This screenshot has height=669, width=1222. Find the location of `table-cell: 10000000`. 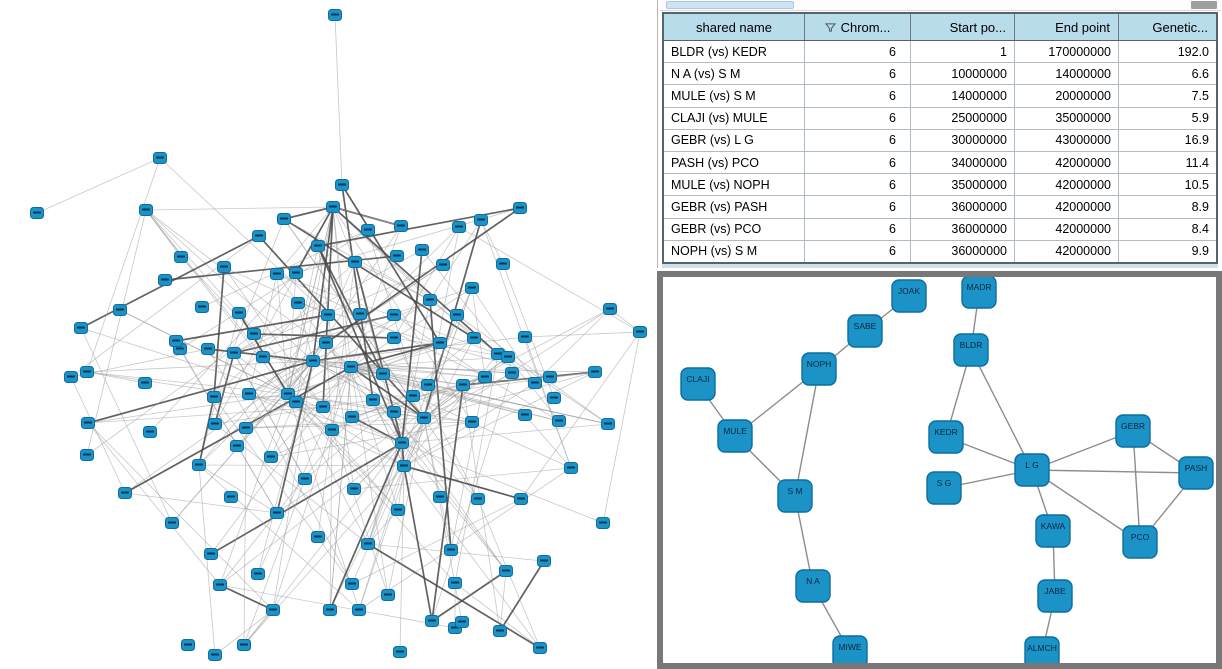

table-cell: 10000000 is located at coordinates (963, 74).